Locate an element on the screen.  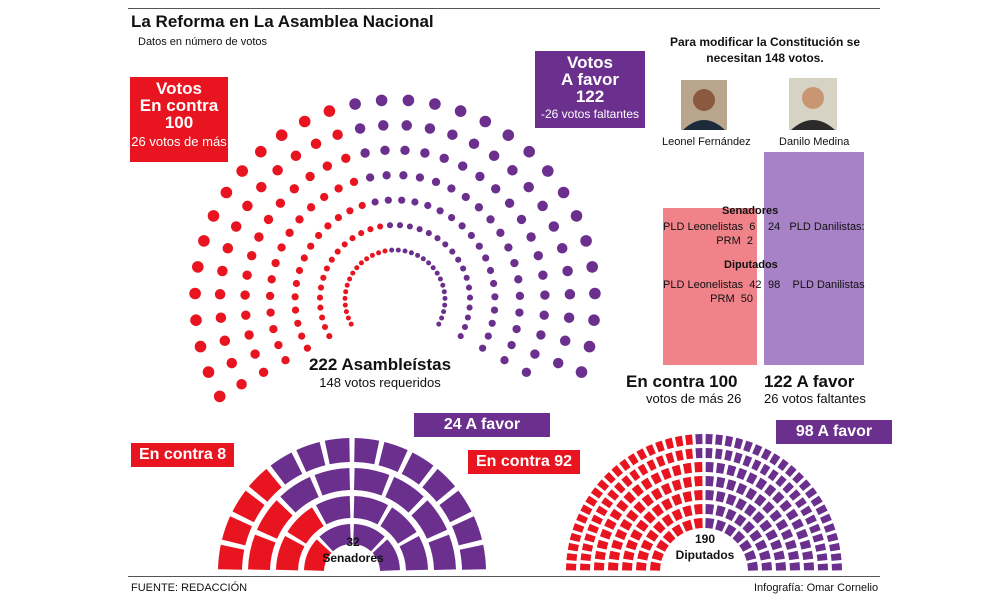
diputados-center: 190 Diputados is located at coordinates (705, 547).